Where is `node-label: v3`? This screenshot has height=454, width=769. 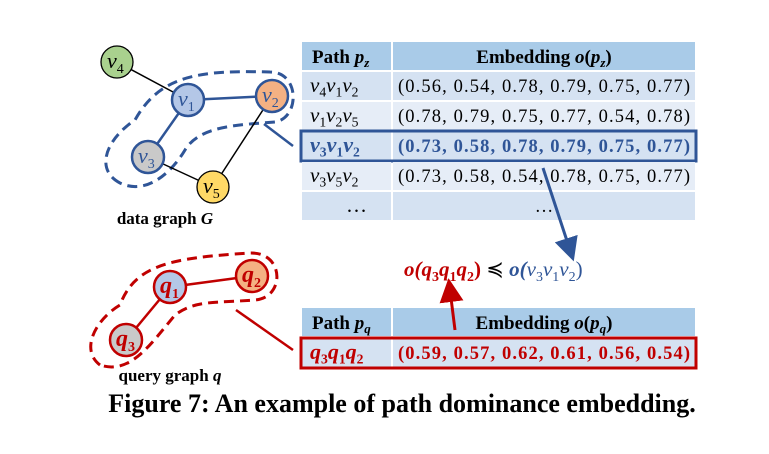
node-label: v3 is located at coordinates (146, 157).